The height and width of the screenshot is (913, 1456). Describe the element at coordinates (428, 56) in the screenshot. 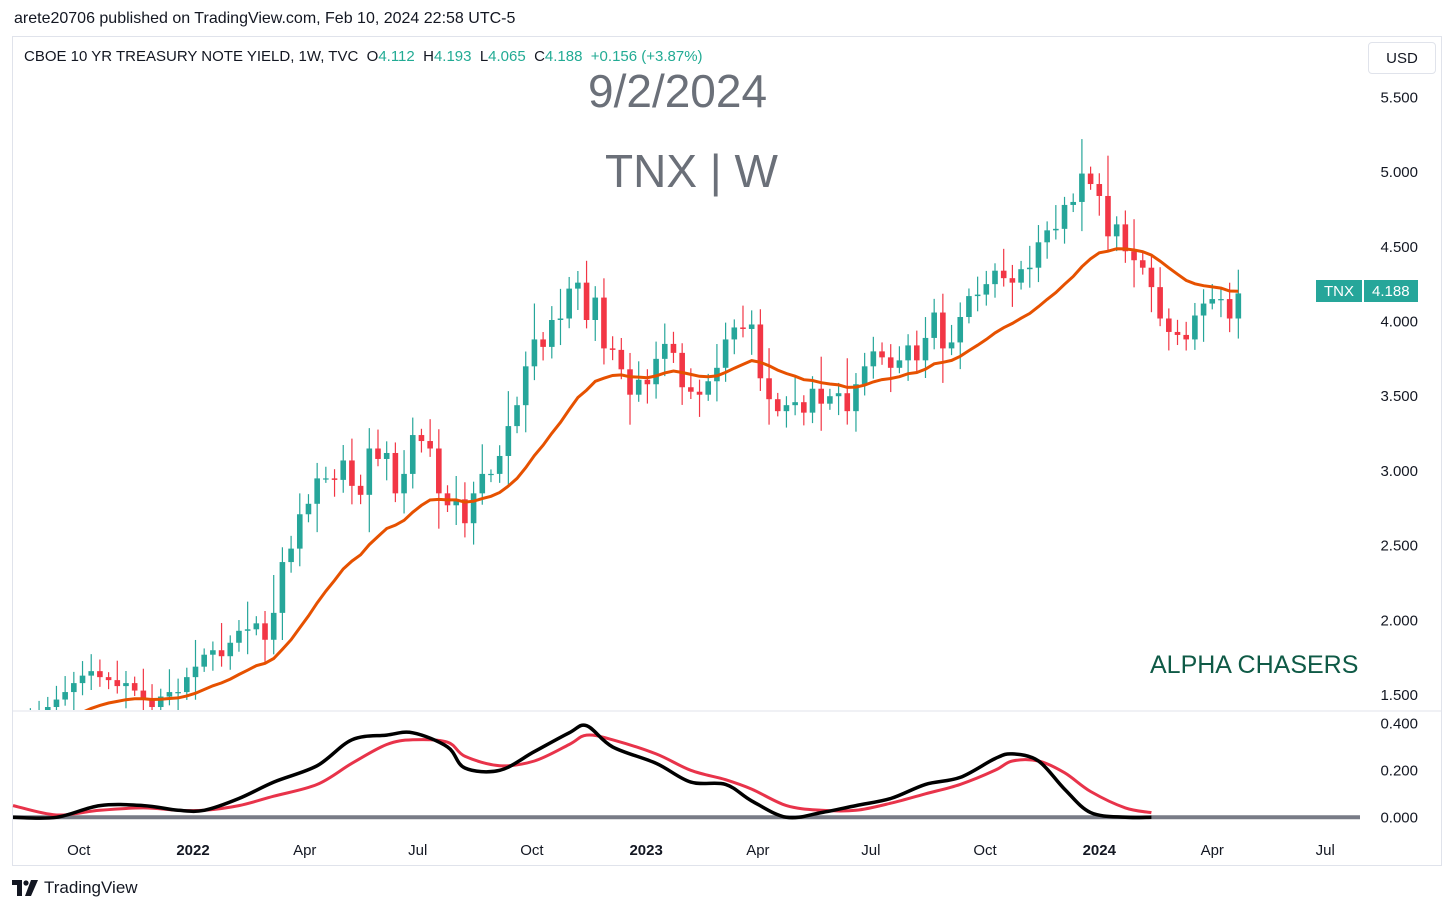

I see `high-label: H` at that location.